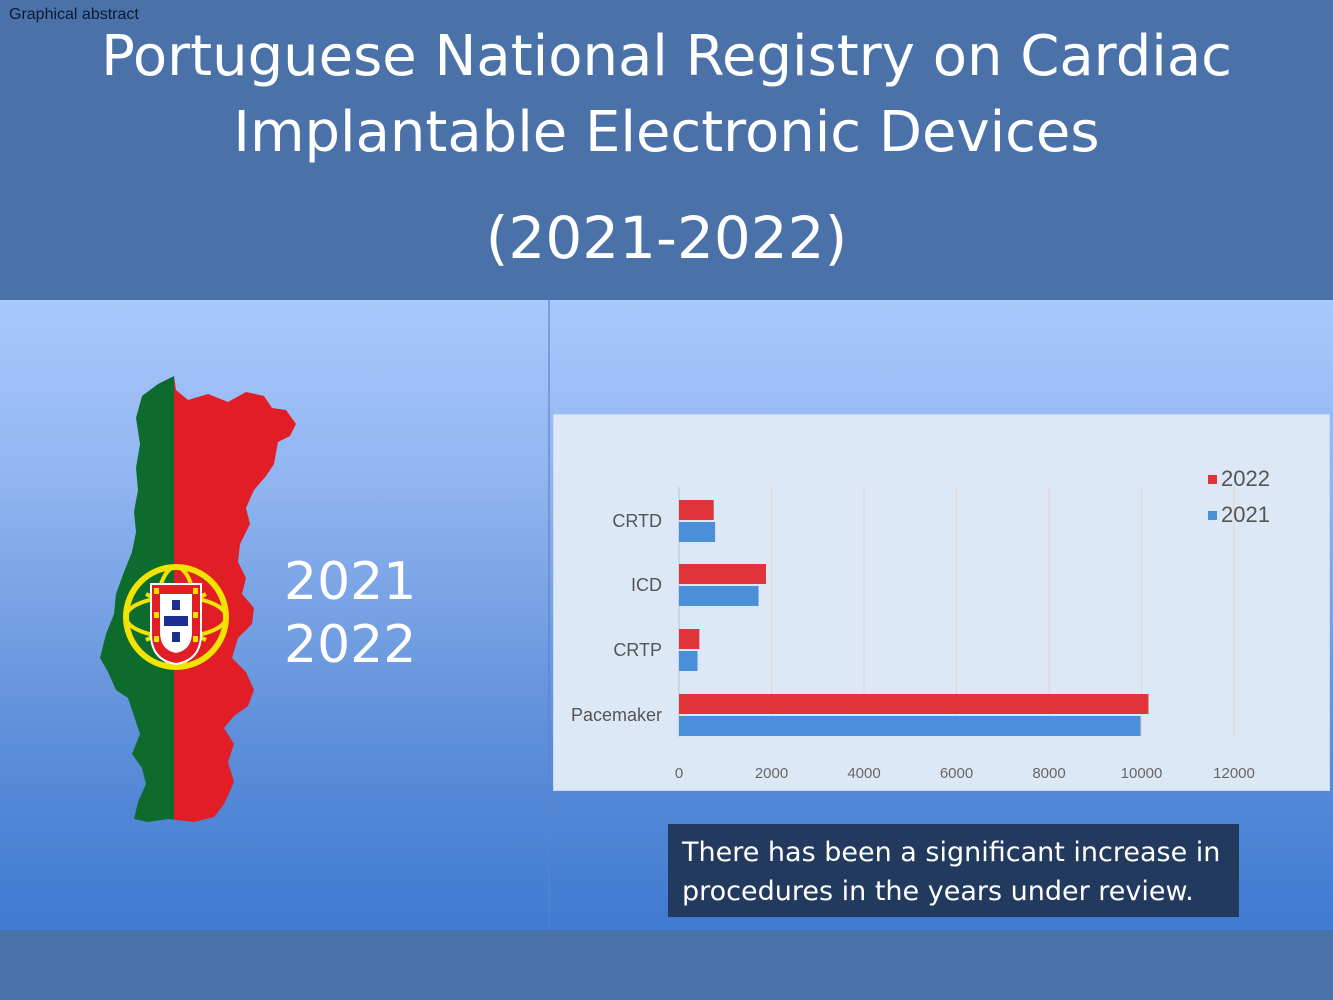 The height and width of the screenshot is (1000, 1333). What do you see at coordinates (679, 773) in the screenshot?
I see `x-tick-label: 0` at bounding box center [679, 773].